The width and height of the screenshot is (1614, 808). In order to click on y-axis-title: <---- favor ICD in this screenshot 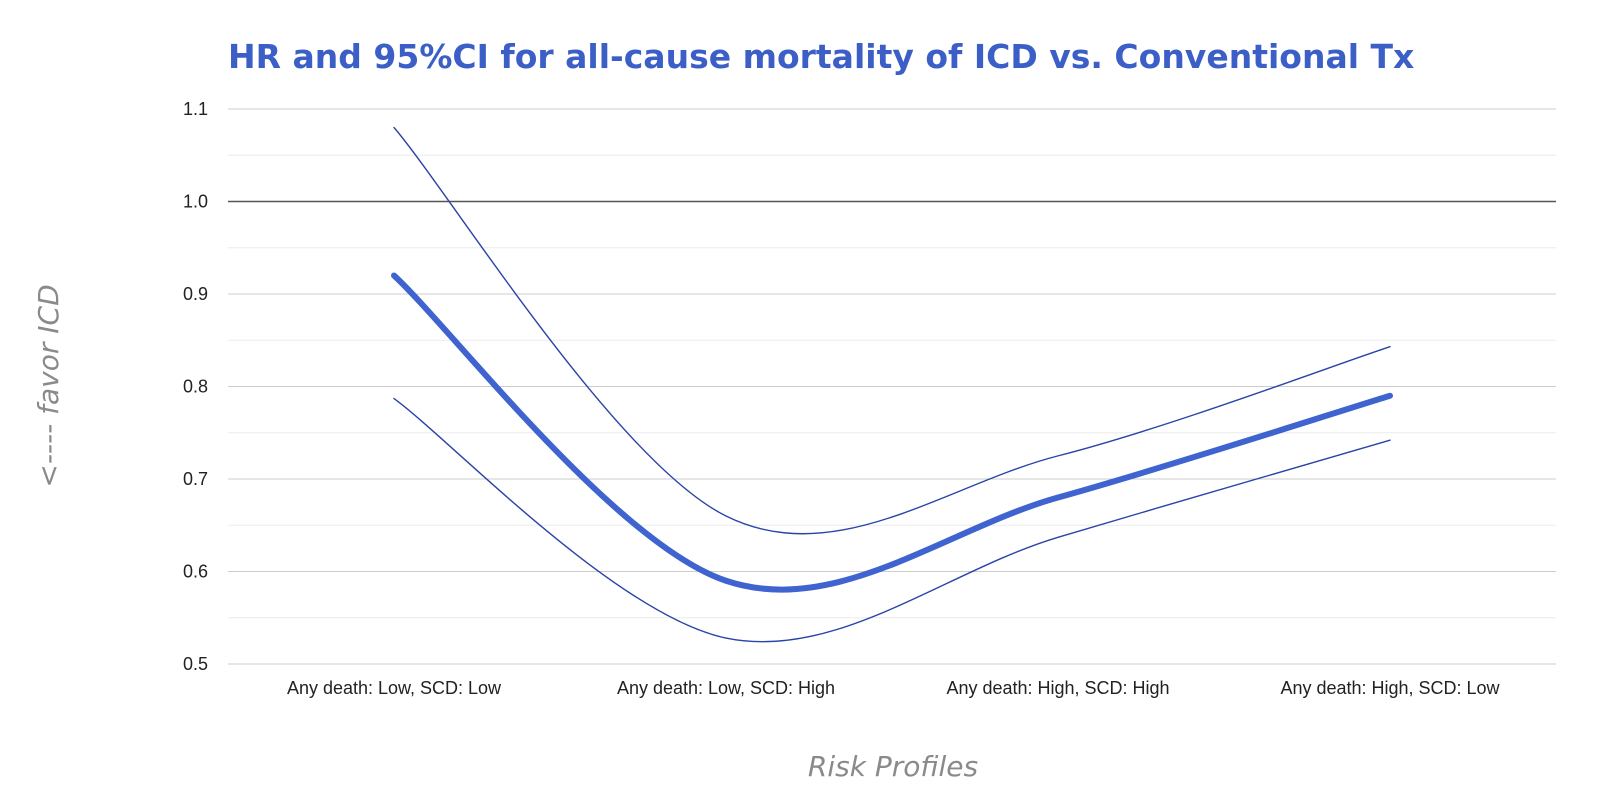, I will do `click(48, 385)`.